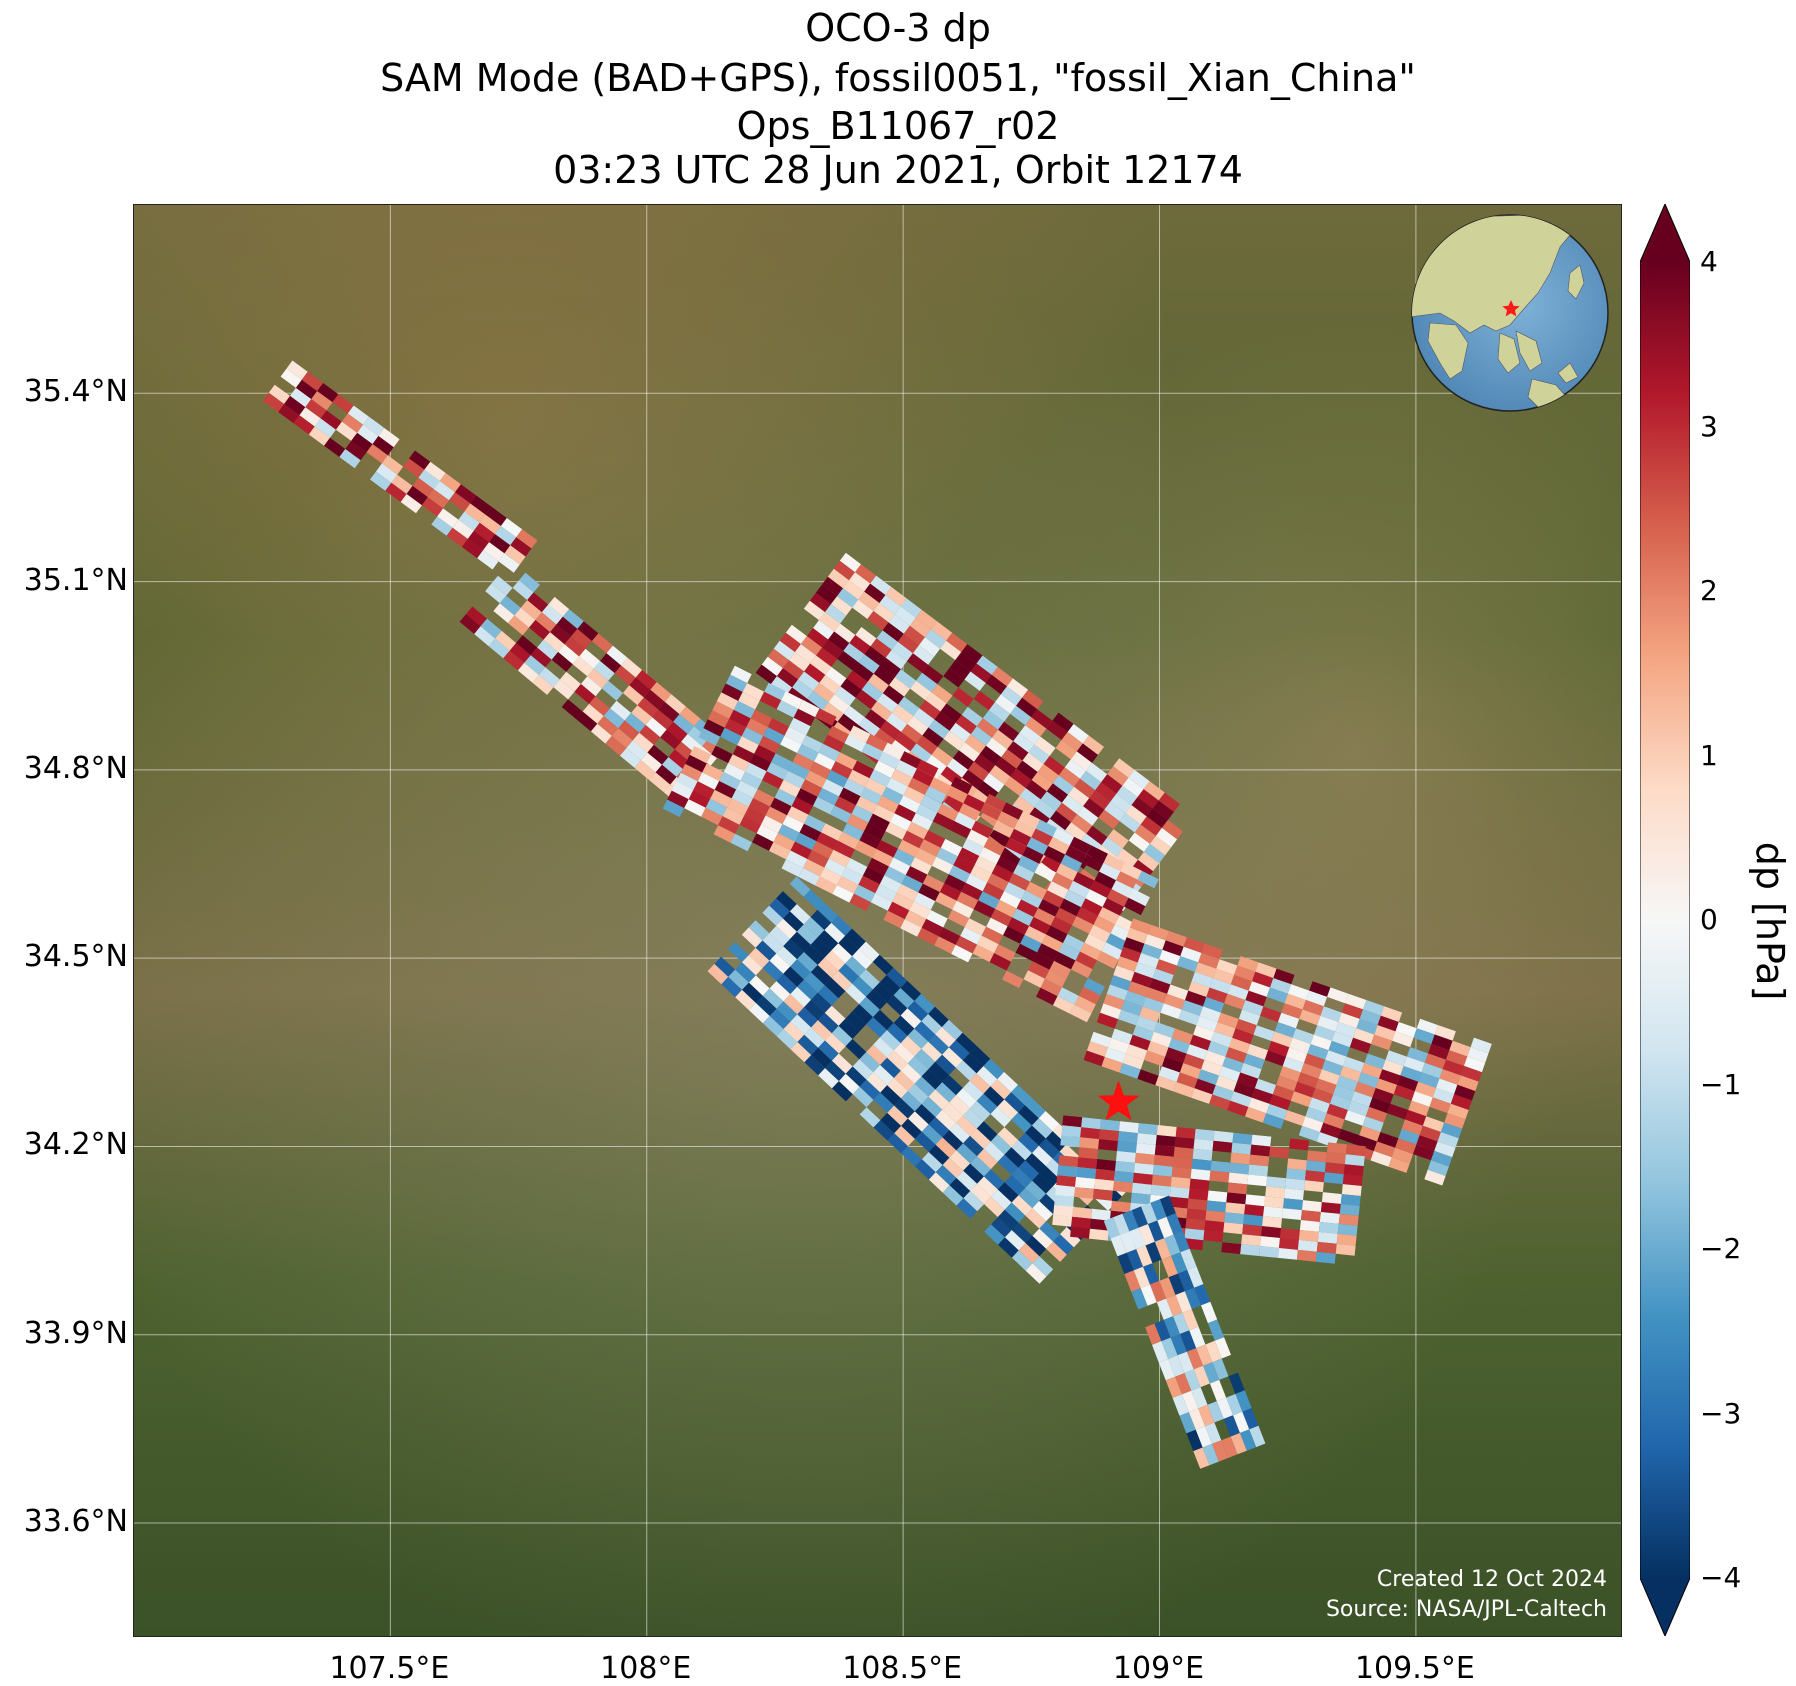 This screenshot has height=1686, width=1796. I want to click on credit-created: Created 12 Oct 2024, so click(1491, 1579).